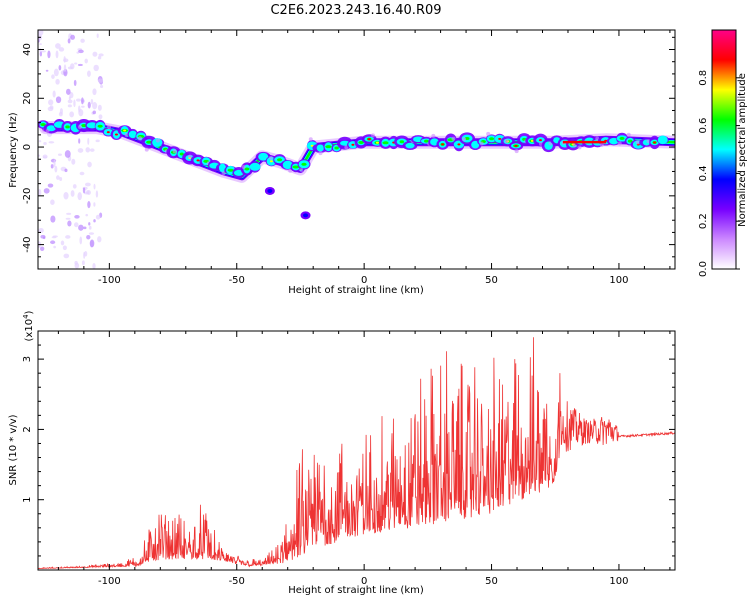 The image size is (750, 600). What do you see at coordinates (356, 290) in the screenshot?
I see `spectrogram-x-label: Height of straight line (km)` at bounding box center [356, 290].